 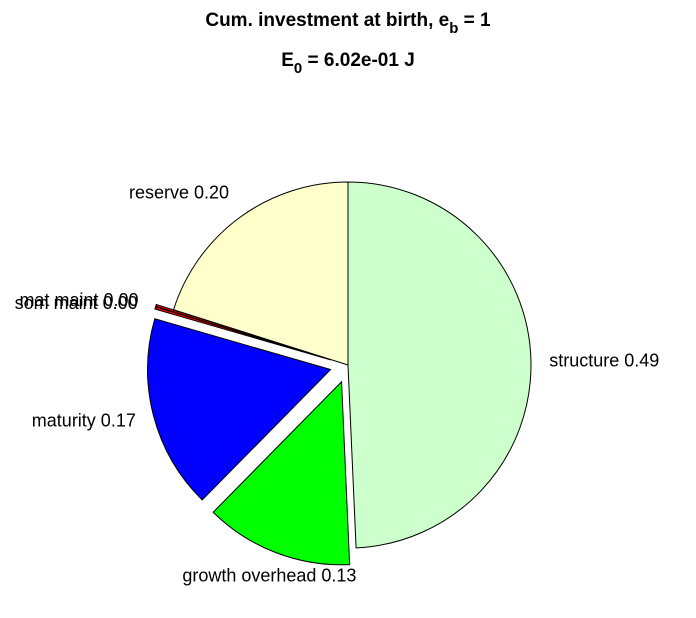 I want to click on slice-label: growth overhead 0.13, so click(x=269, y=576).